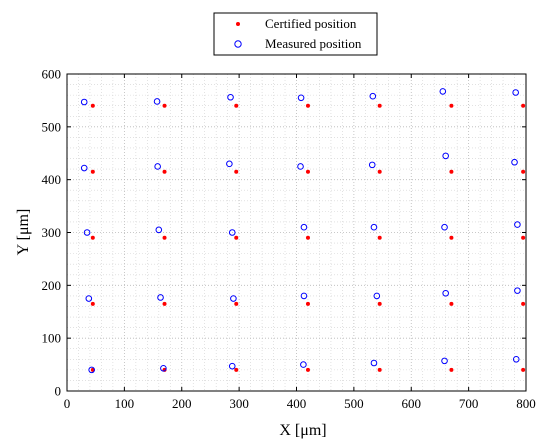  I want to click on x-tick-label: 700, so click(469, 403).